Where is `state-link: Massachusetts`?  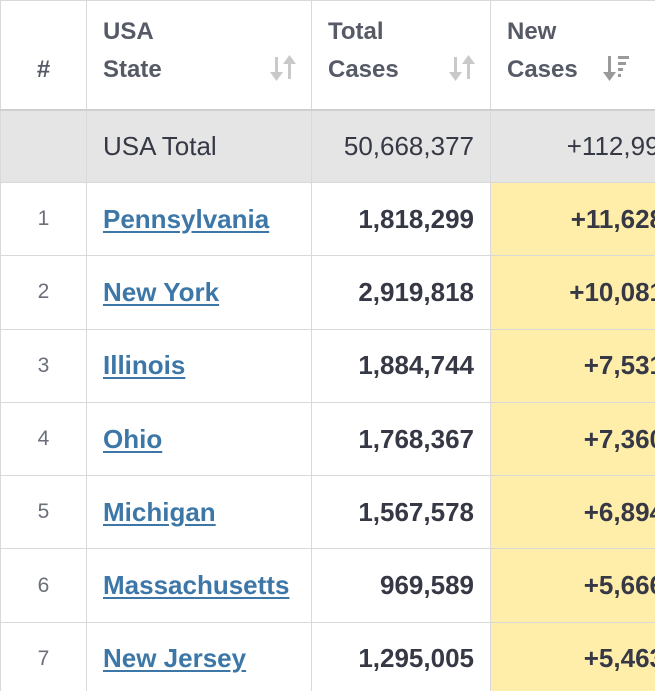
state-link: Massachusetts is located at coordinates (196, 585).